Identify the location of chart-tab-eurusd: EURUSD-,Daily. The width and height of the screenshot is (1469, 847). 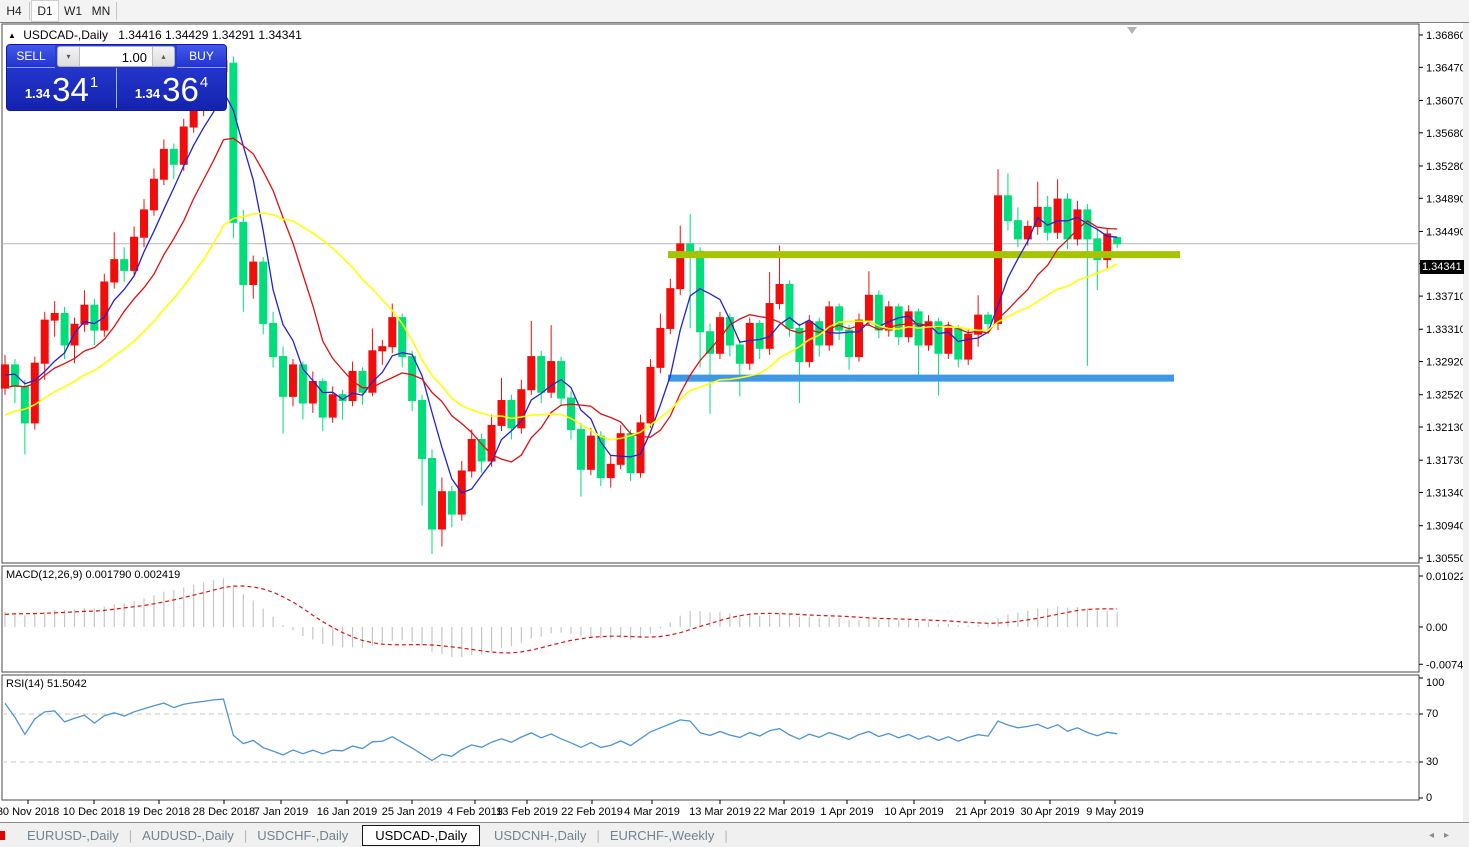
(73, 835).